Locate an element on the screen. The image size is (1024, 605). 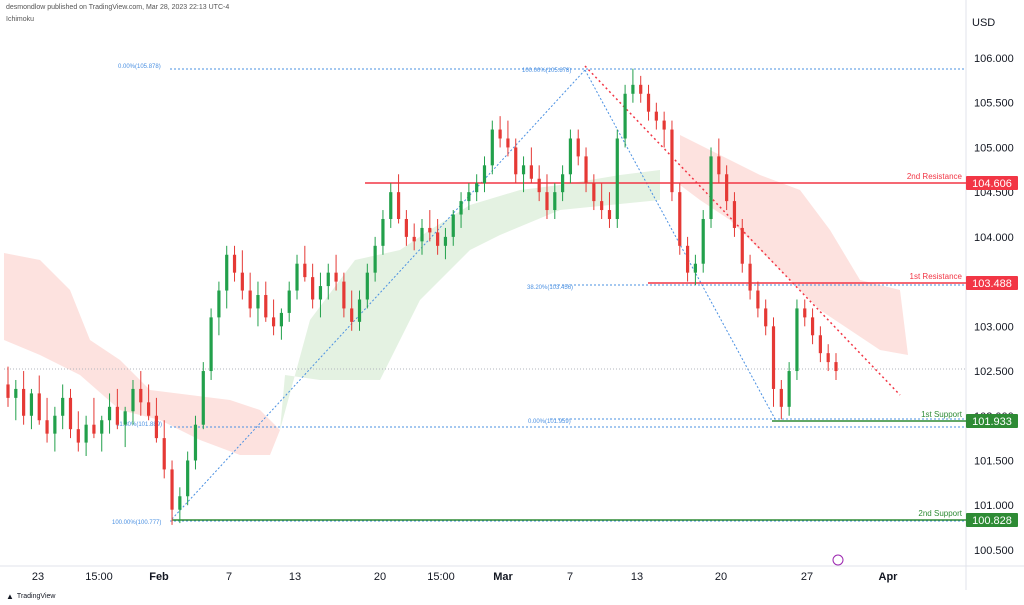
level-1st-support-value: 101.933 is located at coordinates (992, 422).